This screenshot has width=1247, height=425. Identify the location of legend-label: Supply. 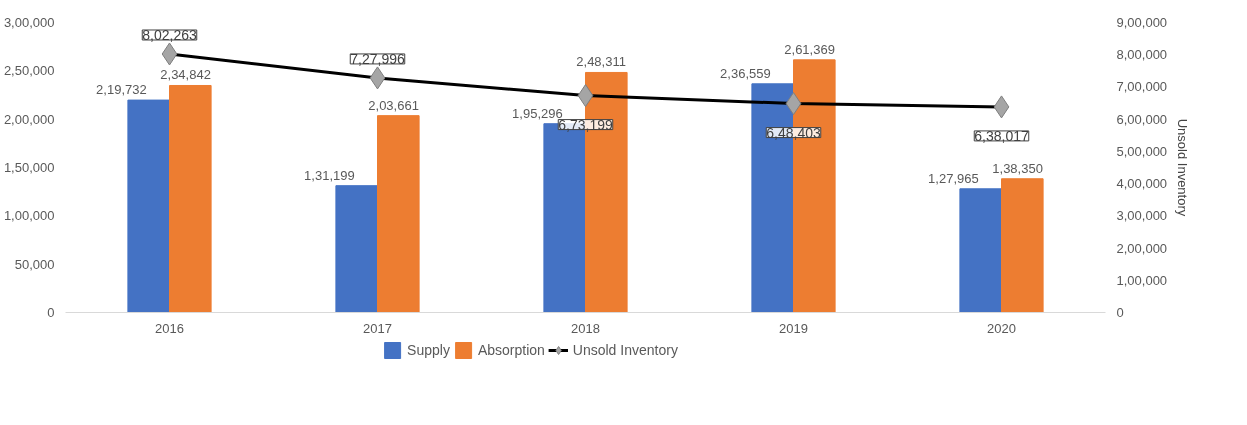
(428, 350).